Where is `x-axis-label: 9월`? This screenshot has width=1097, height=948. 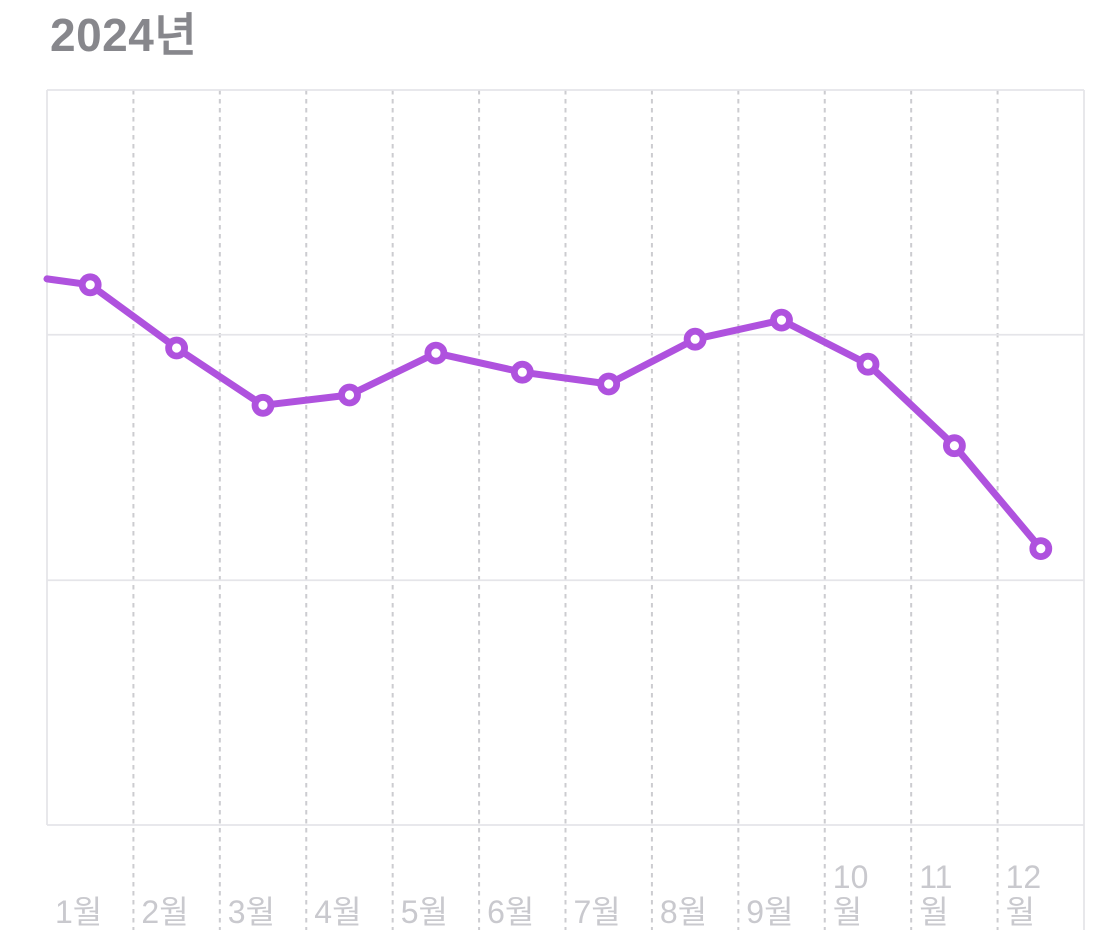
x-axis-label: 9월 is located at coordinates (769, 912).